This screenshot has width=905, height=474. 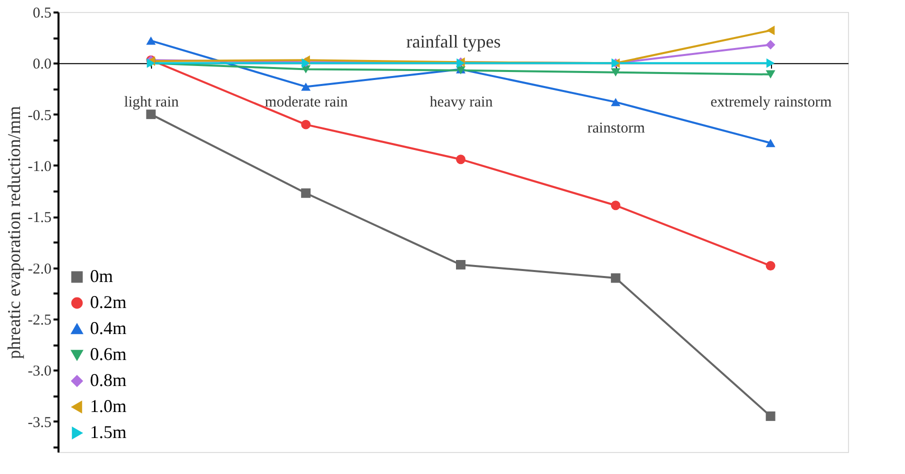 What do you see at coordinates (616, 128) in the screenshot?
I see `x-tick-label: rainstorm` at bounding box center [616, 128].